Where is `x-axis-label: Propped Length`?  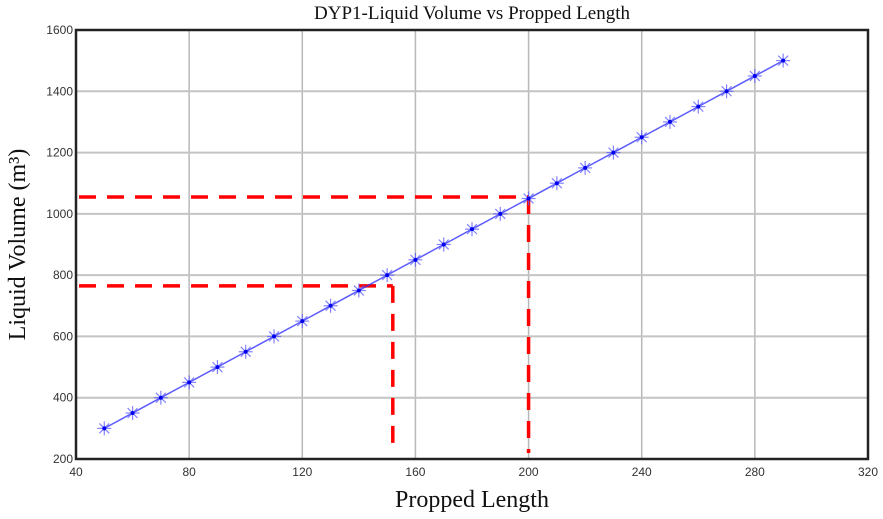 x-axis-label: Propped Length is located at coordinates (472, 500).